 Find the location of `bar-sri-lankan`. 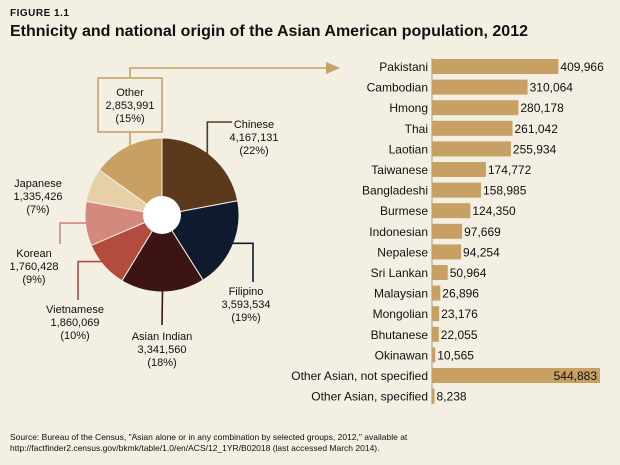

bar-sri-lankan is located at coordinates (440, 272).